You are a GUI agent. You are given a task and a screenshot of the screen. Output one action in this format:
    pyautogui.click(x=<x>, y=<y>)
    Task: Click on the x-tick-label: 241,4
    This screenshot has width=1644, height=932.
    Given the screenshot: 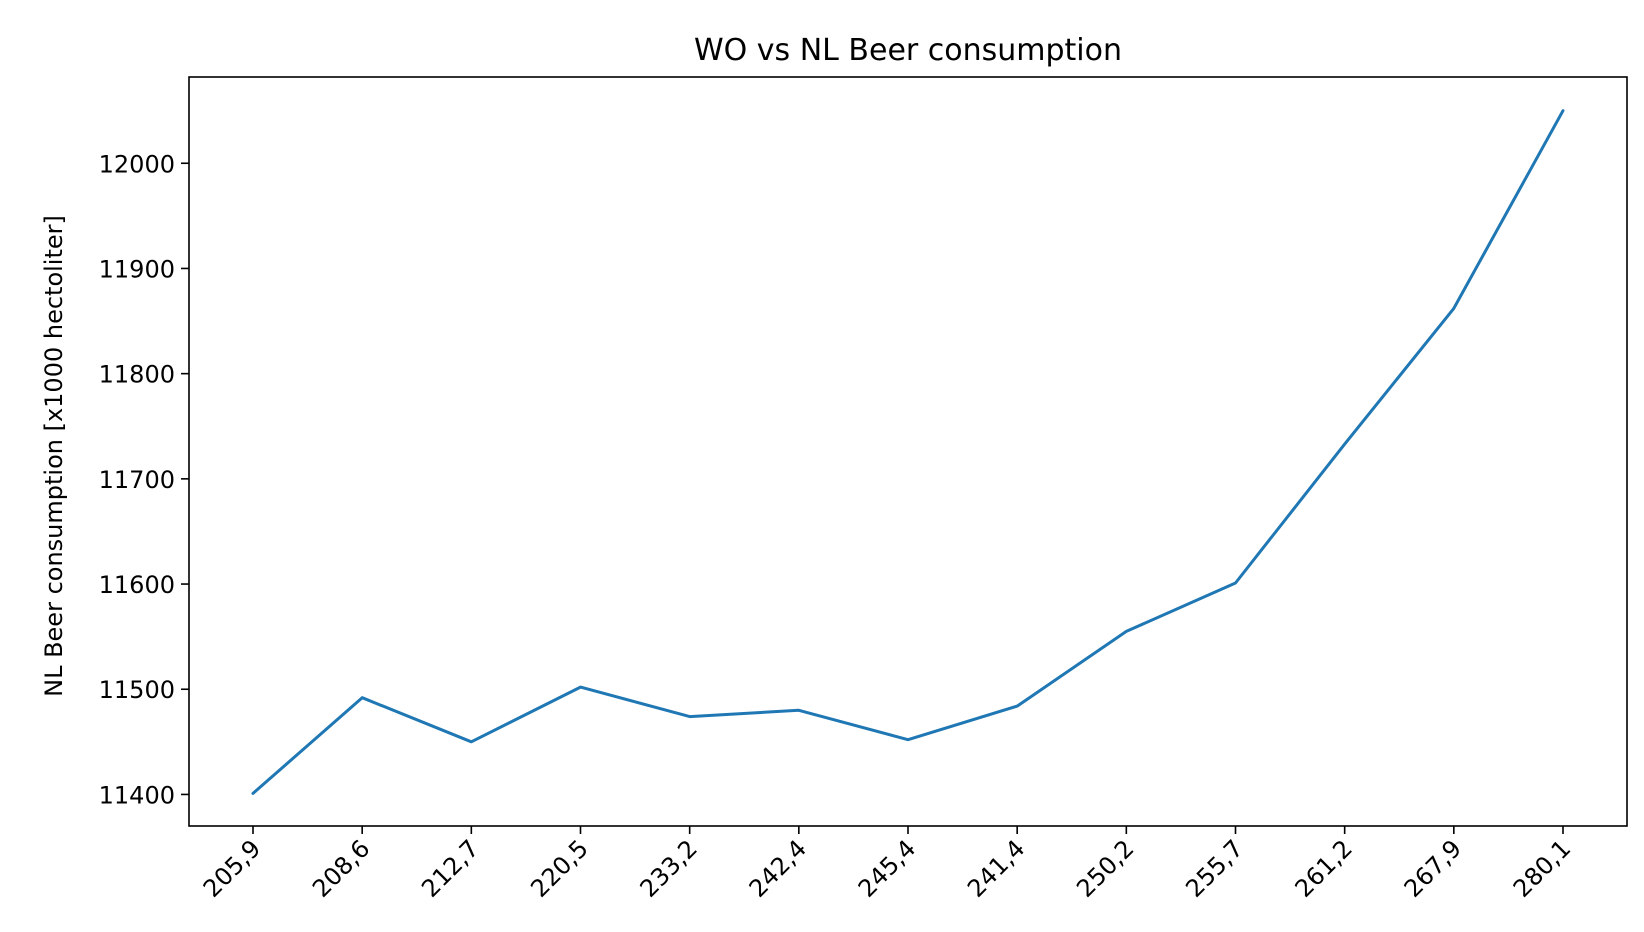 What is the action you would take?
    pyautogui.click(x=996, y=868)
    